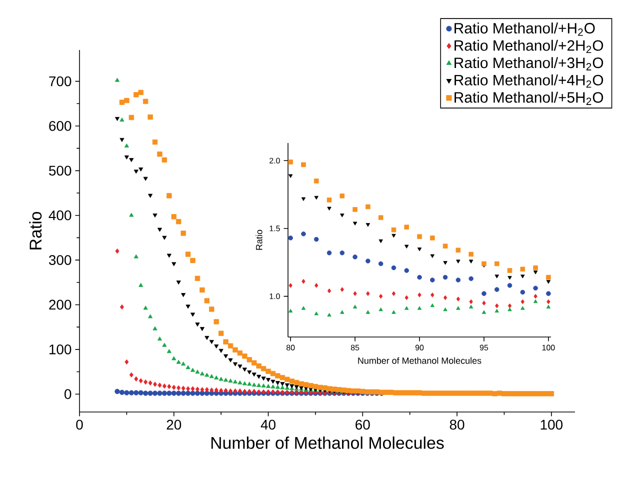 Image resolution: width=621 pixels, height=485 pixels. I want to click on legend-label: Ratio Methanol/+2H$_{2}$O, so click(529, 47).